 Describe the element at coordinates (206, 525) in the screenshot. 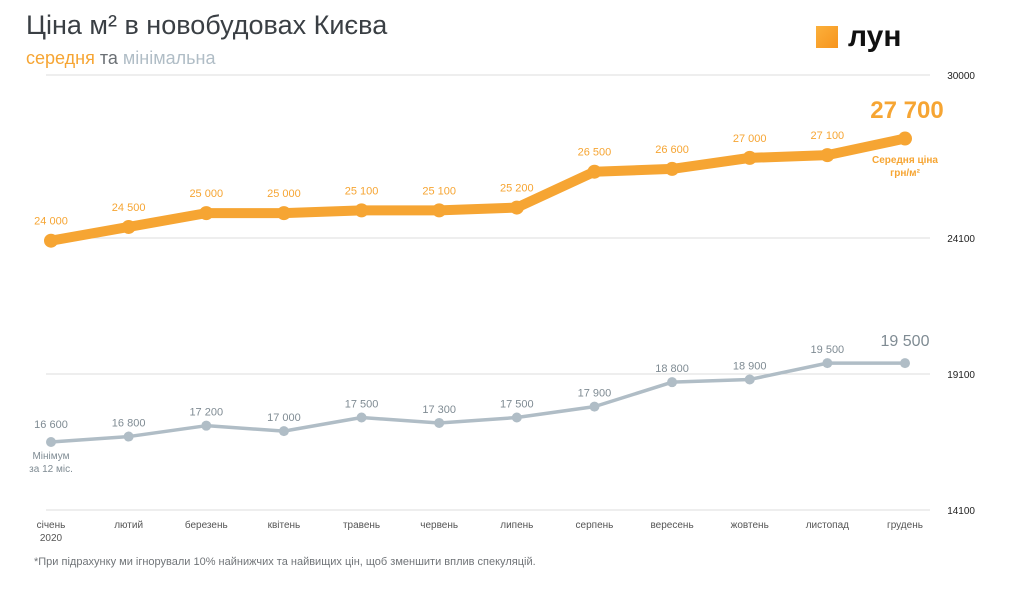

I see `x-tick-label: березень` at that location.